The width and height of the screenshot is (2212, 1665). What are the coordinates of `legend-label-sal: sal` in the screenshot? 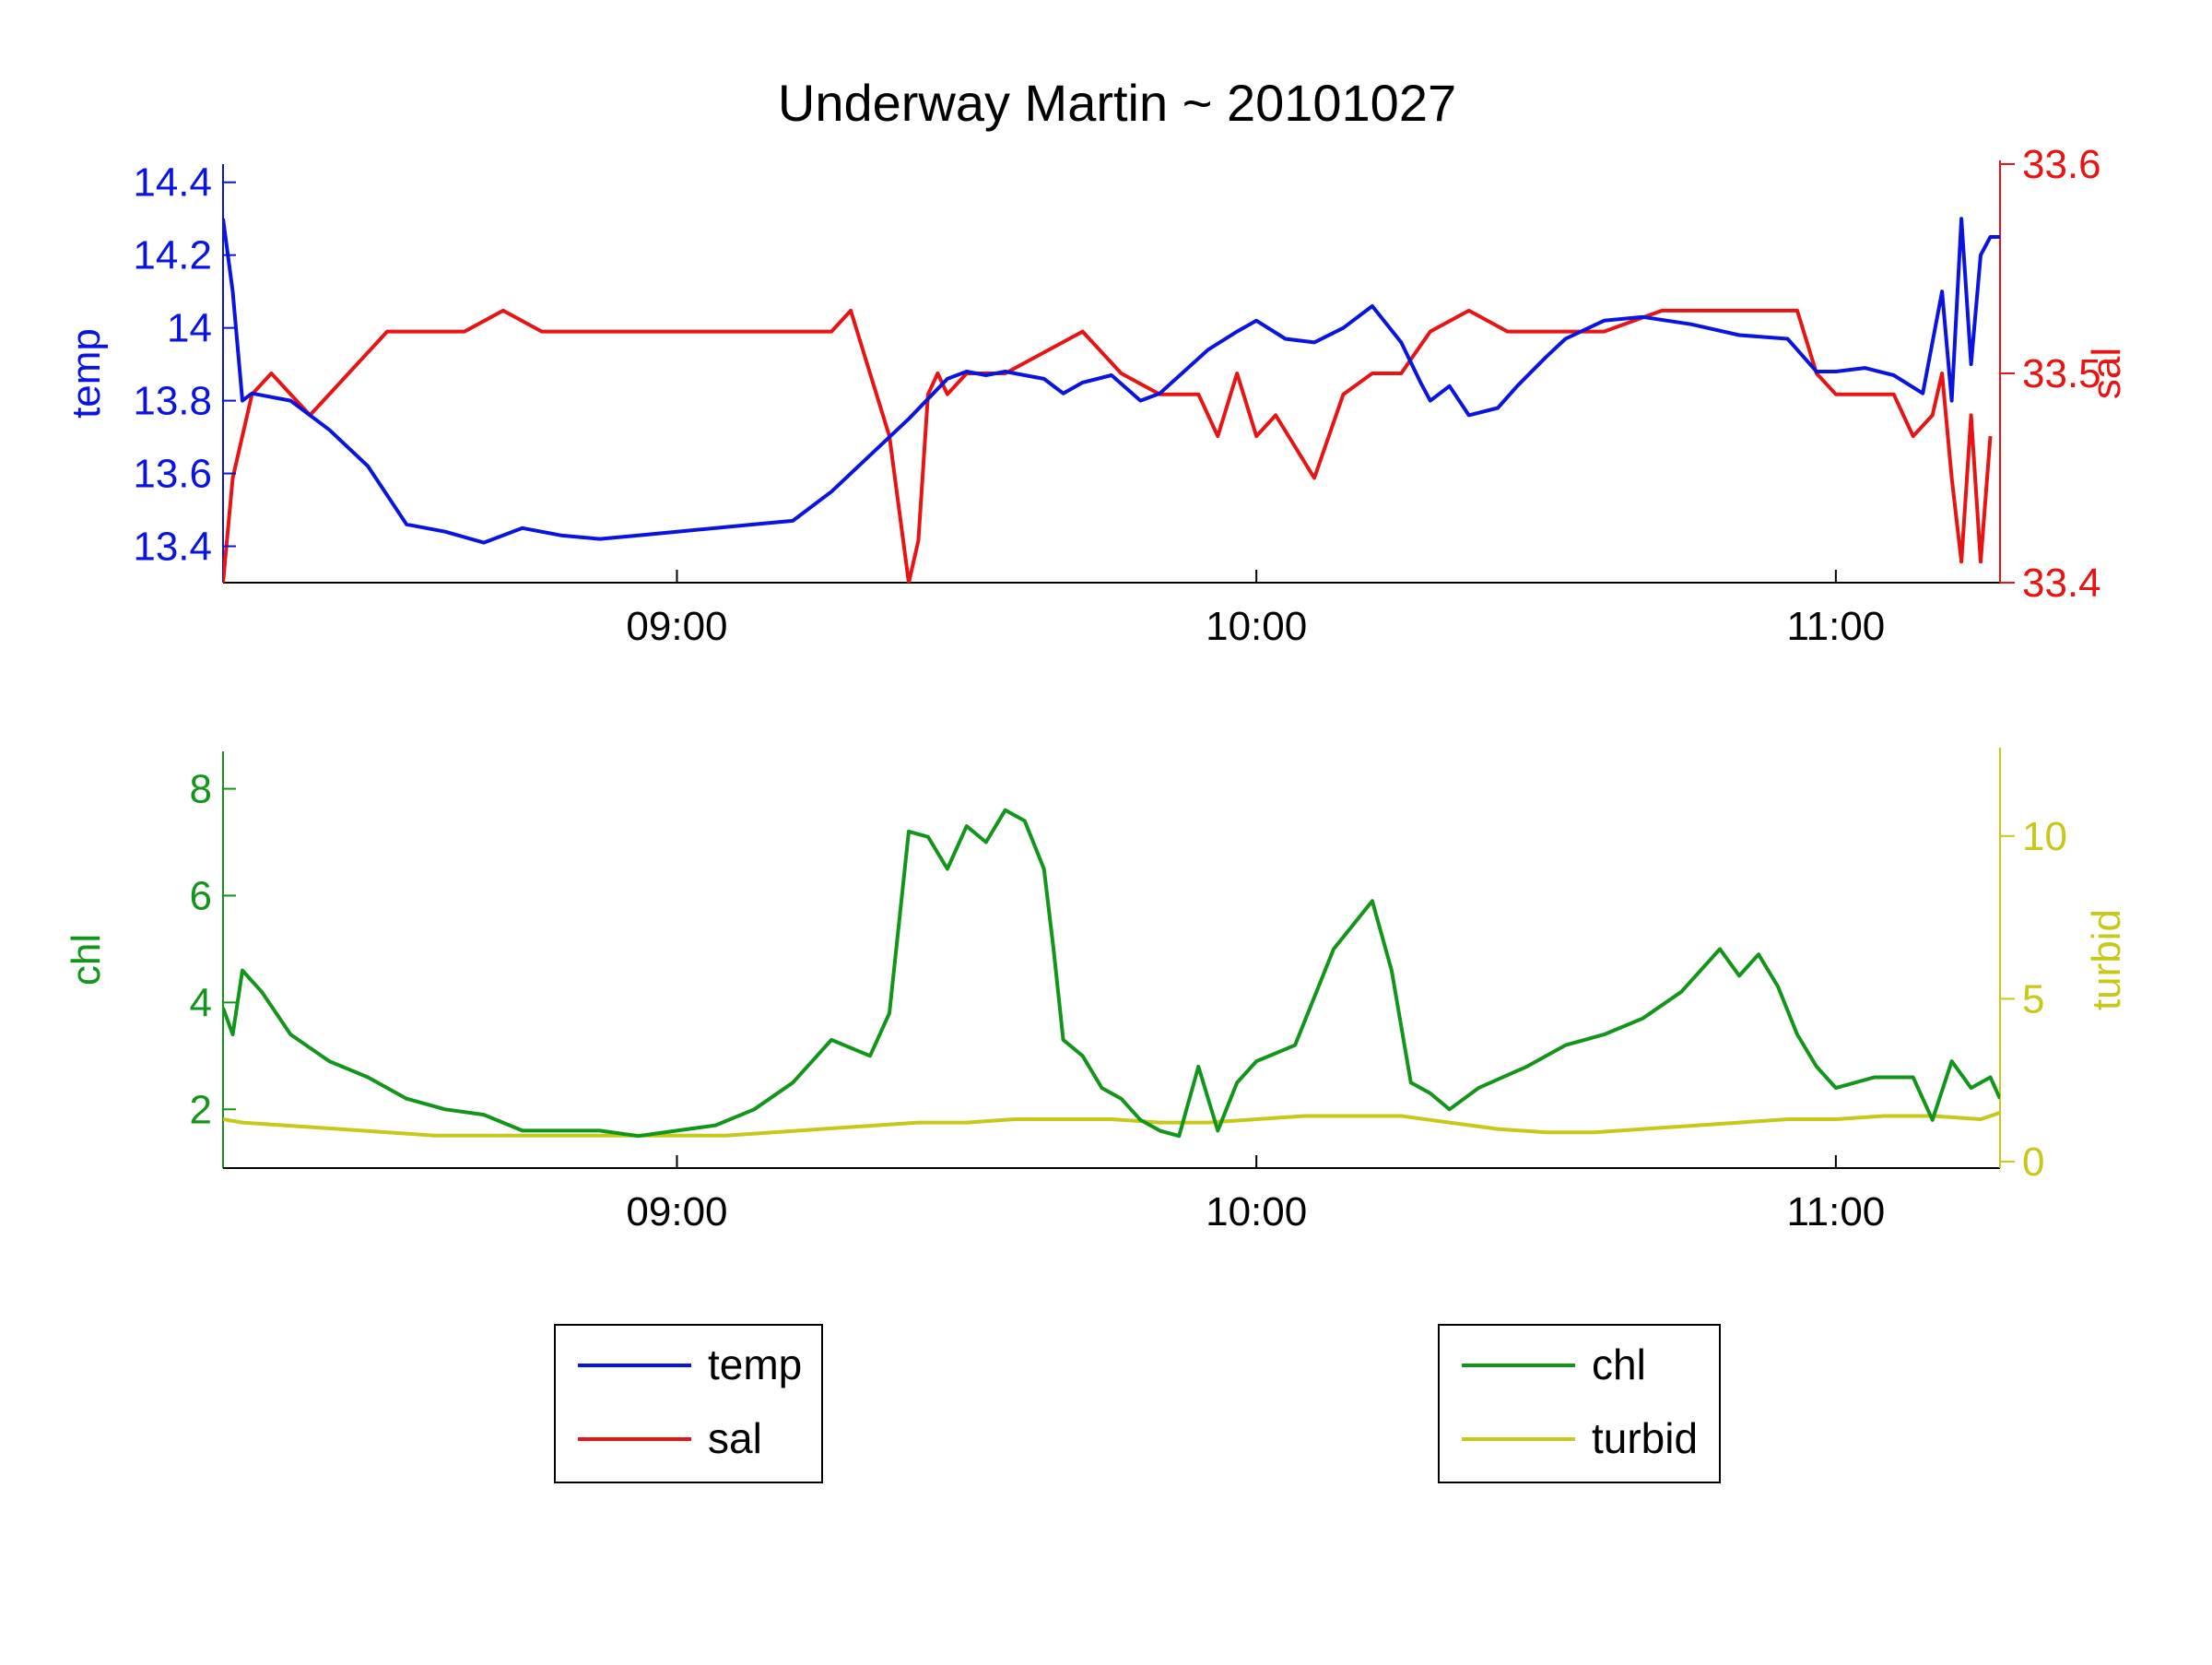 It's located at (735, 1438).